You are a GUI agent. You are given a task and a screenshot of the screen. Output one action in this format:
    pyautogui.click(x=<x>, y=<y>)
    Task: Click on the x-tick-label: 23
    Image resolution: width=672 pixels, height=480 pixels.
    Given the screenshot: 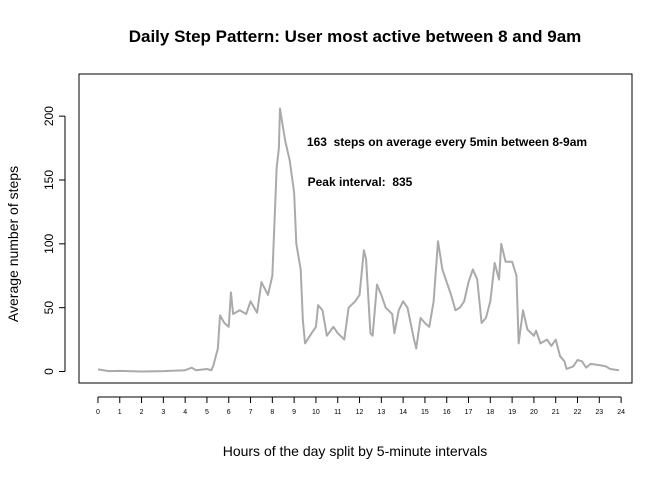 What is the action you would take?
    pyautogui.click(x=599, y=412)
    